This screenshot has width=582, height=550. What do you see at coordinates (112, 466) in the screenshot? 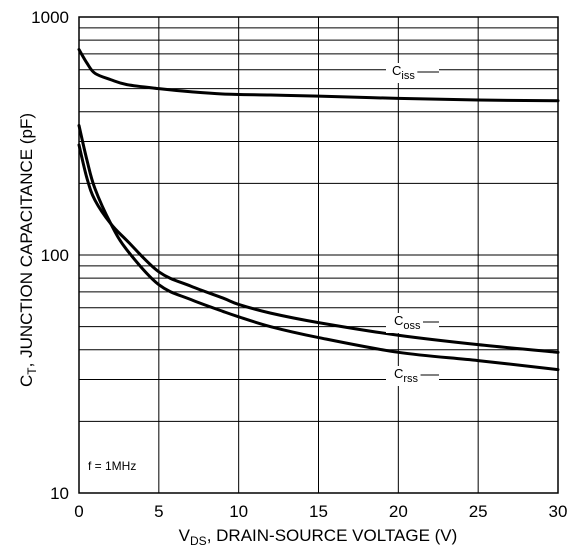
I see `frequency-note: f = 1MHz` at bounding box center [112, 466].